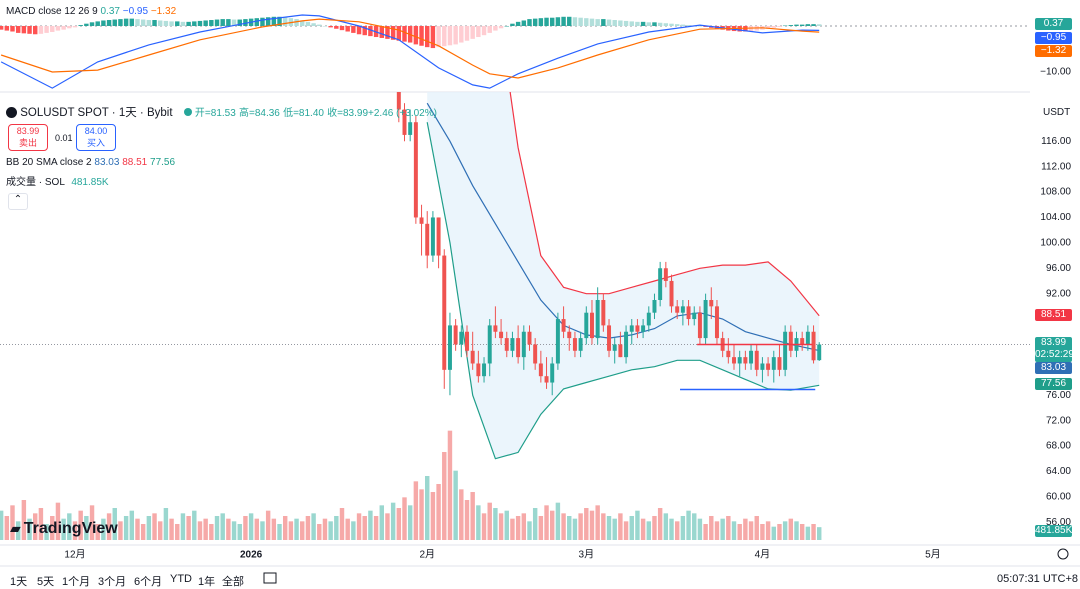 This screenshot has height=589, width=1080. I want to click on buy-price: 84.00, so click(96, 131).